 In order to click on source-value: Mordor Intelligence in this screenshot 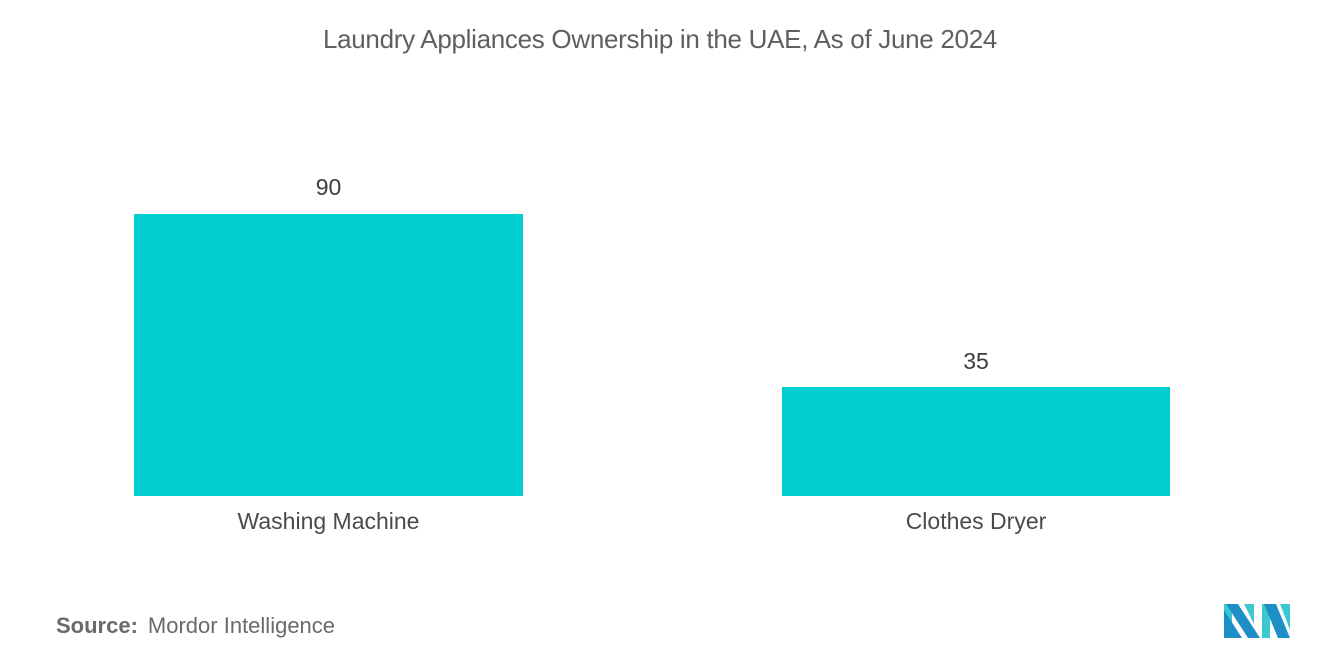, I will do `click(241, 625)`.